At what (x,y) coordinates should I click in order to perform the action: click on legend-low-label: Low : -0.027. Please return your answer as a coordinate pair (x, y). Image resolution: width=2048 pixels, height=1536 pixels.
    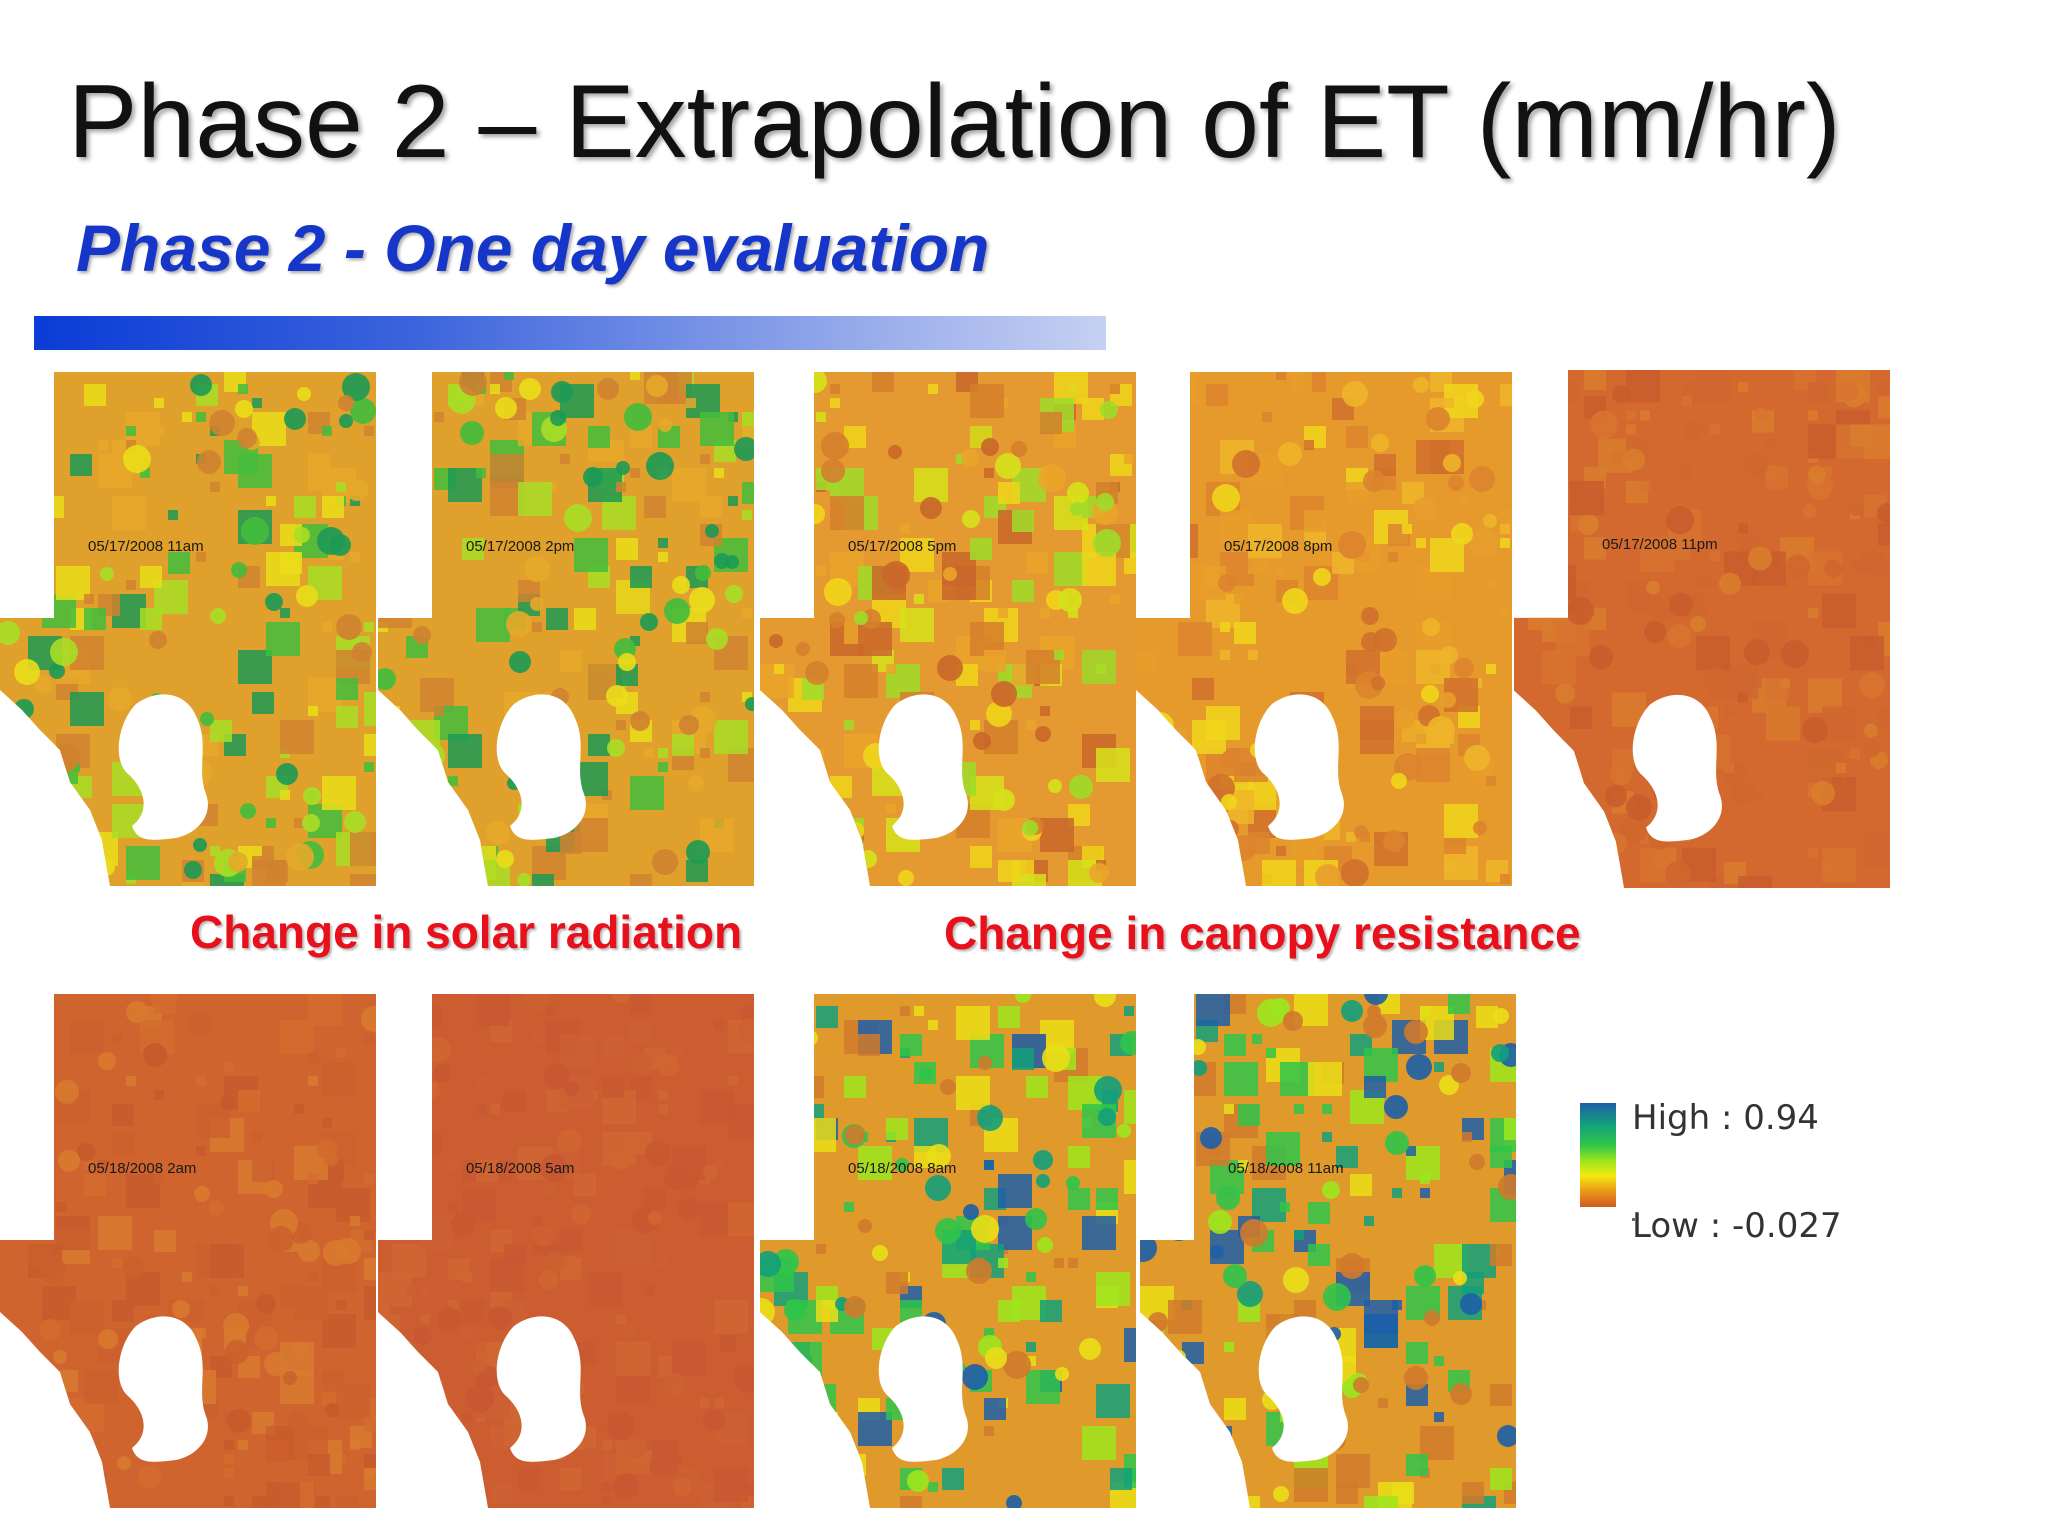
    Looking at the image, I should click on (1737, 1226).